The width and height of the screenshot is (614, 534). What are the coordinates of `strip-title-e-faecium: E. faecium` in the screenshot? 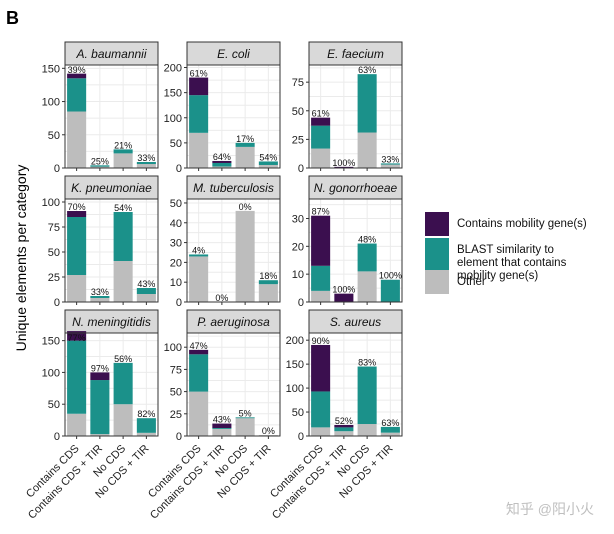 It's located at (355, 54).